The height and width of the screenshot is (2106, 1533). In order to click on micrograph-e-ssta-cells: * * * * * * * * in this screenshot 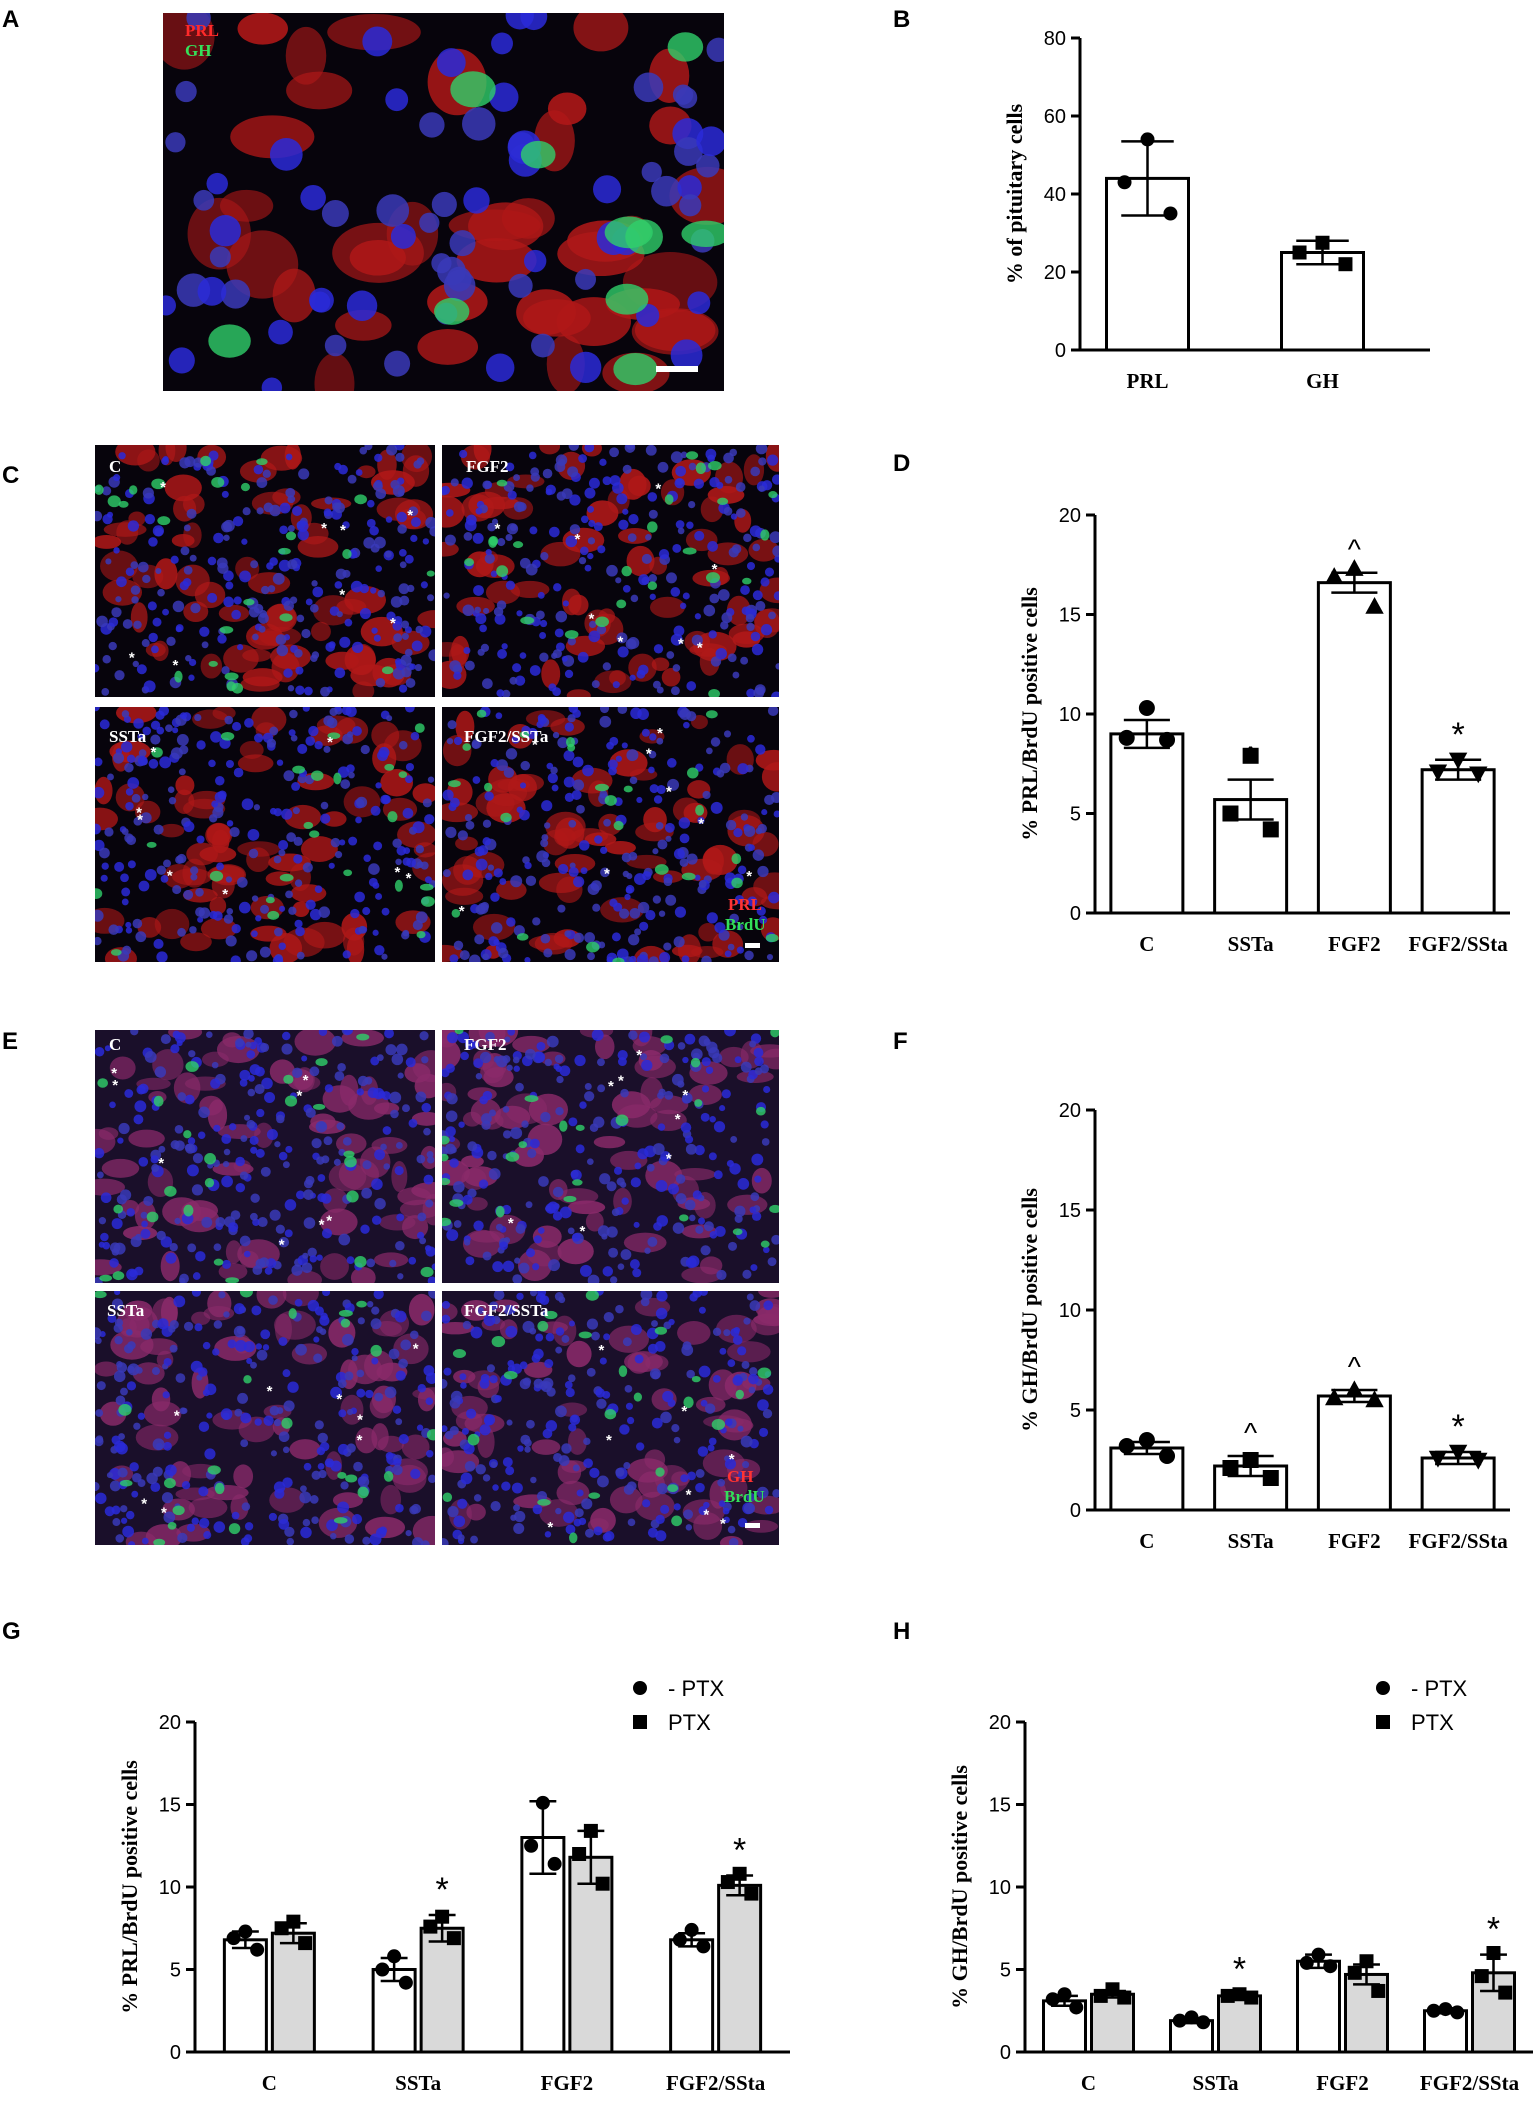, I will do `click(265, 1418)`.